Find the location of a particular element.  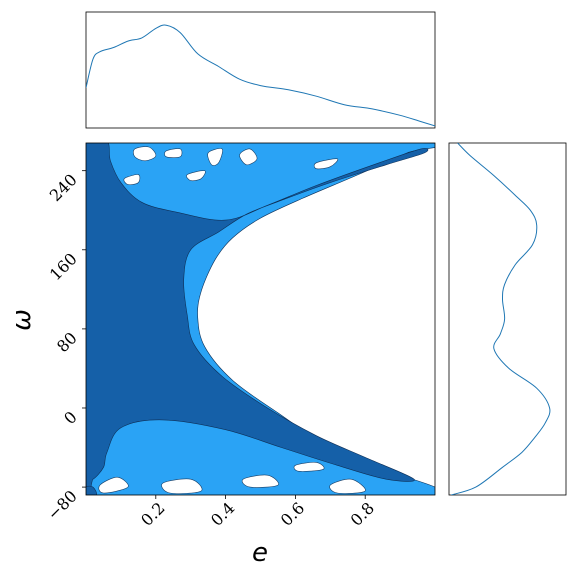

x-tick-label: 0.6 is located at coordinates (292, 513).